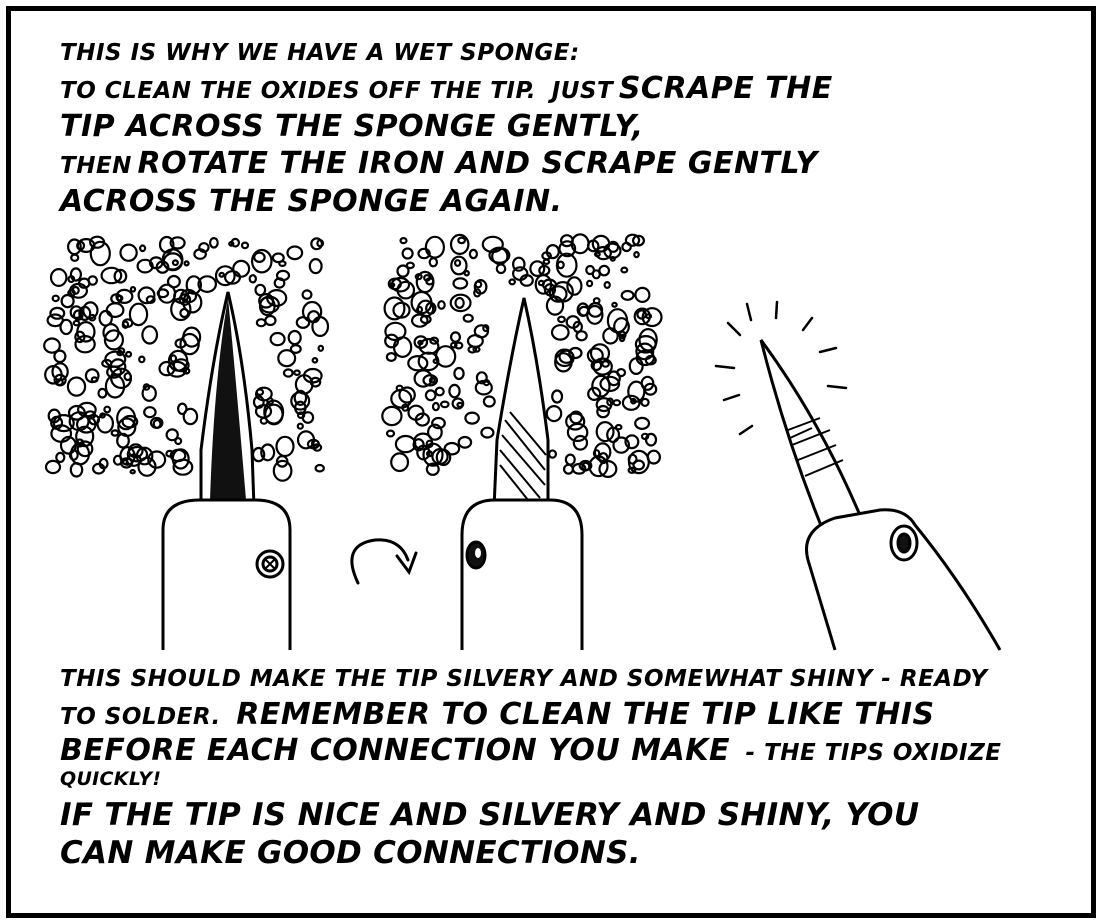 The height and width of the screenshot is (924, 1102). Describe the element at coordinates (311, 201) in the screenshot. I see `caption-line: ACROSS THE SPONGE AGAIN.` at that location.